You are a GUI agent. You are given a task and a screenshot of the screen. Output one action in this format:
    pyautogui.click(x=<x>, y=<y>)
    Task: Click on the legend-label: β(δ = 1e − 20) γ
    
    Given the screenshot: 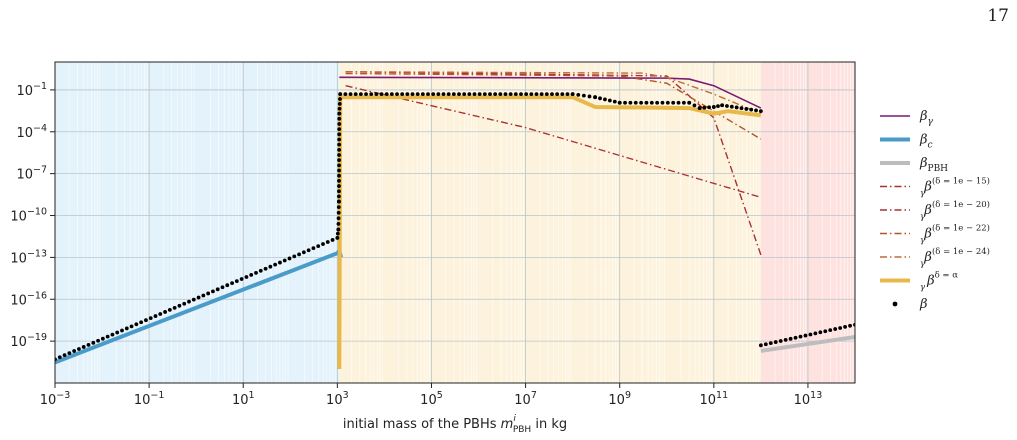 What is the action you would take?
    pyautogui.click(x=955, y=210)
    